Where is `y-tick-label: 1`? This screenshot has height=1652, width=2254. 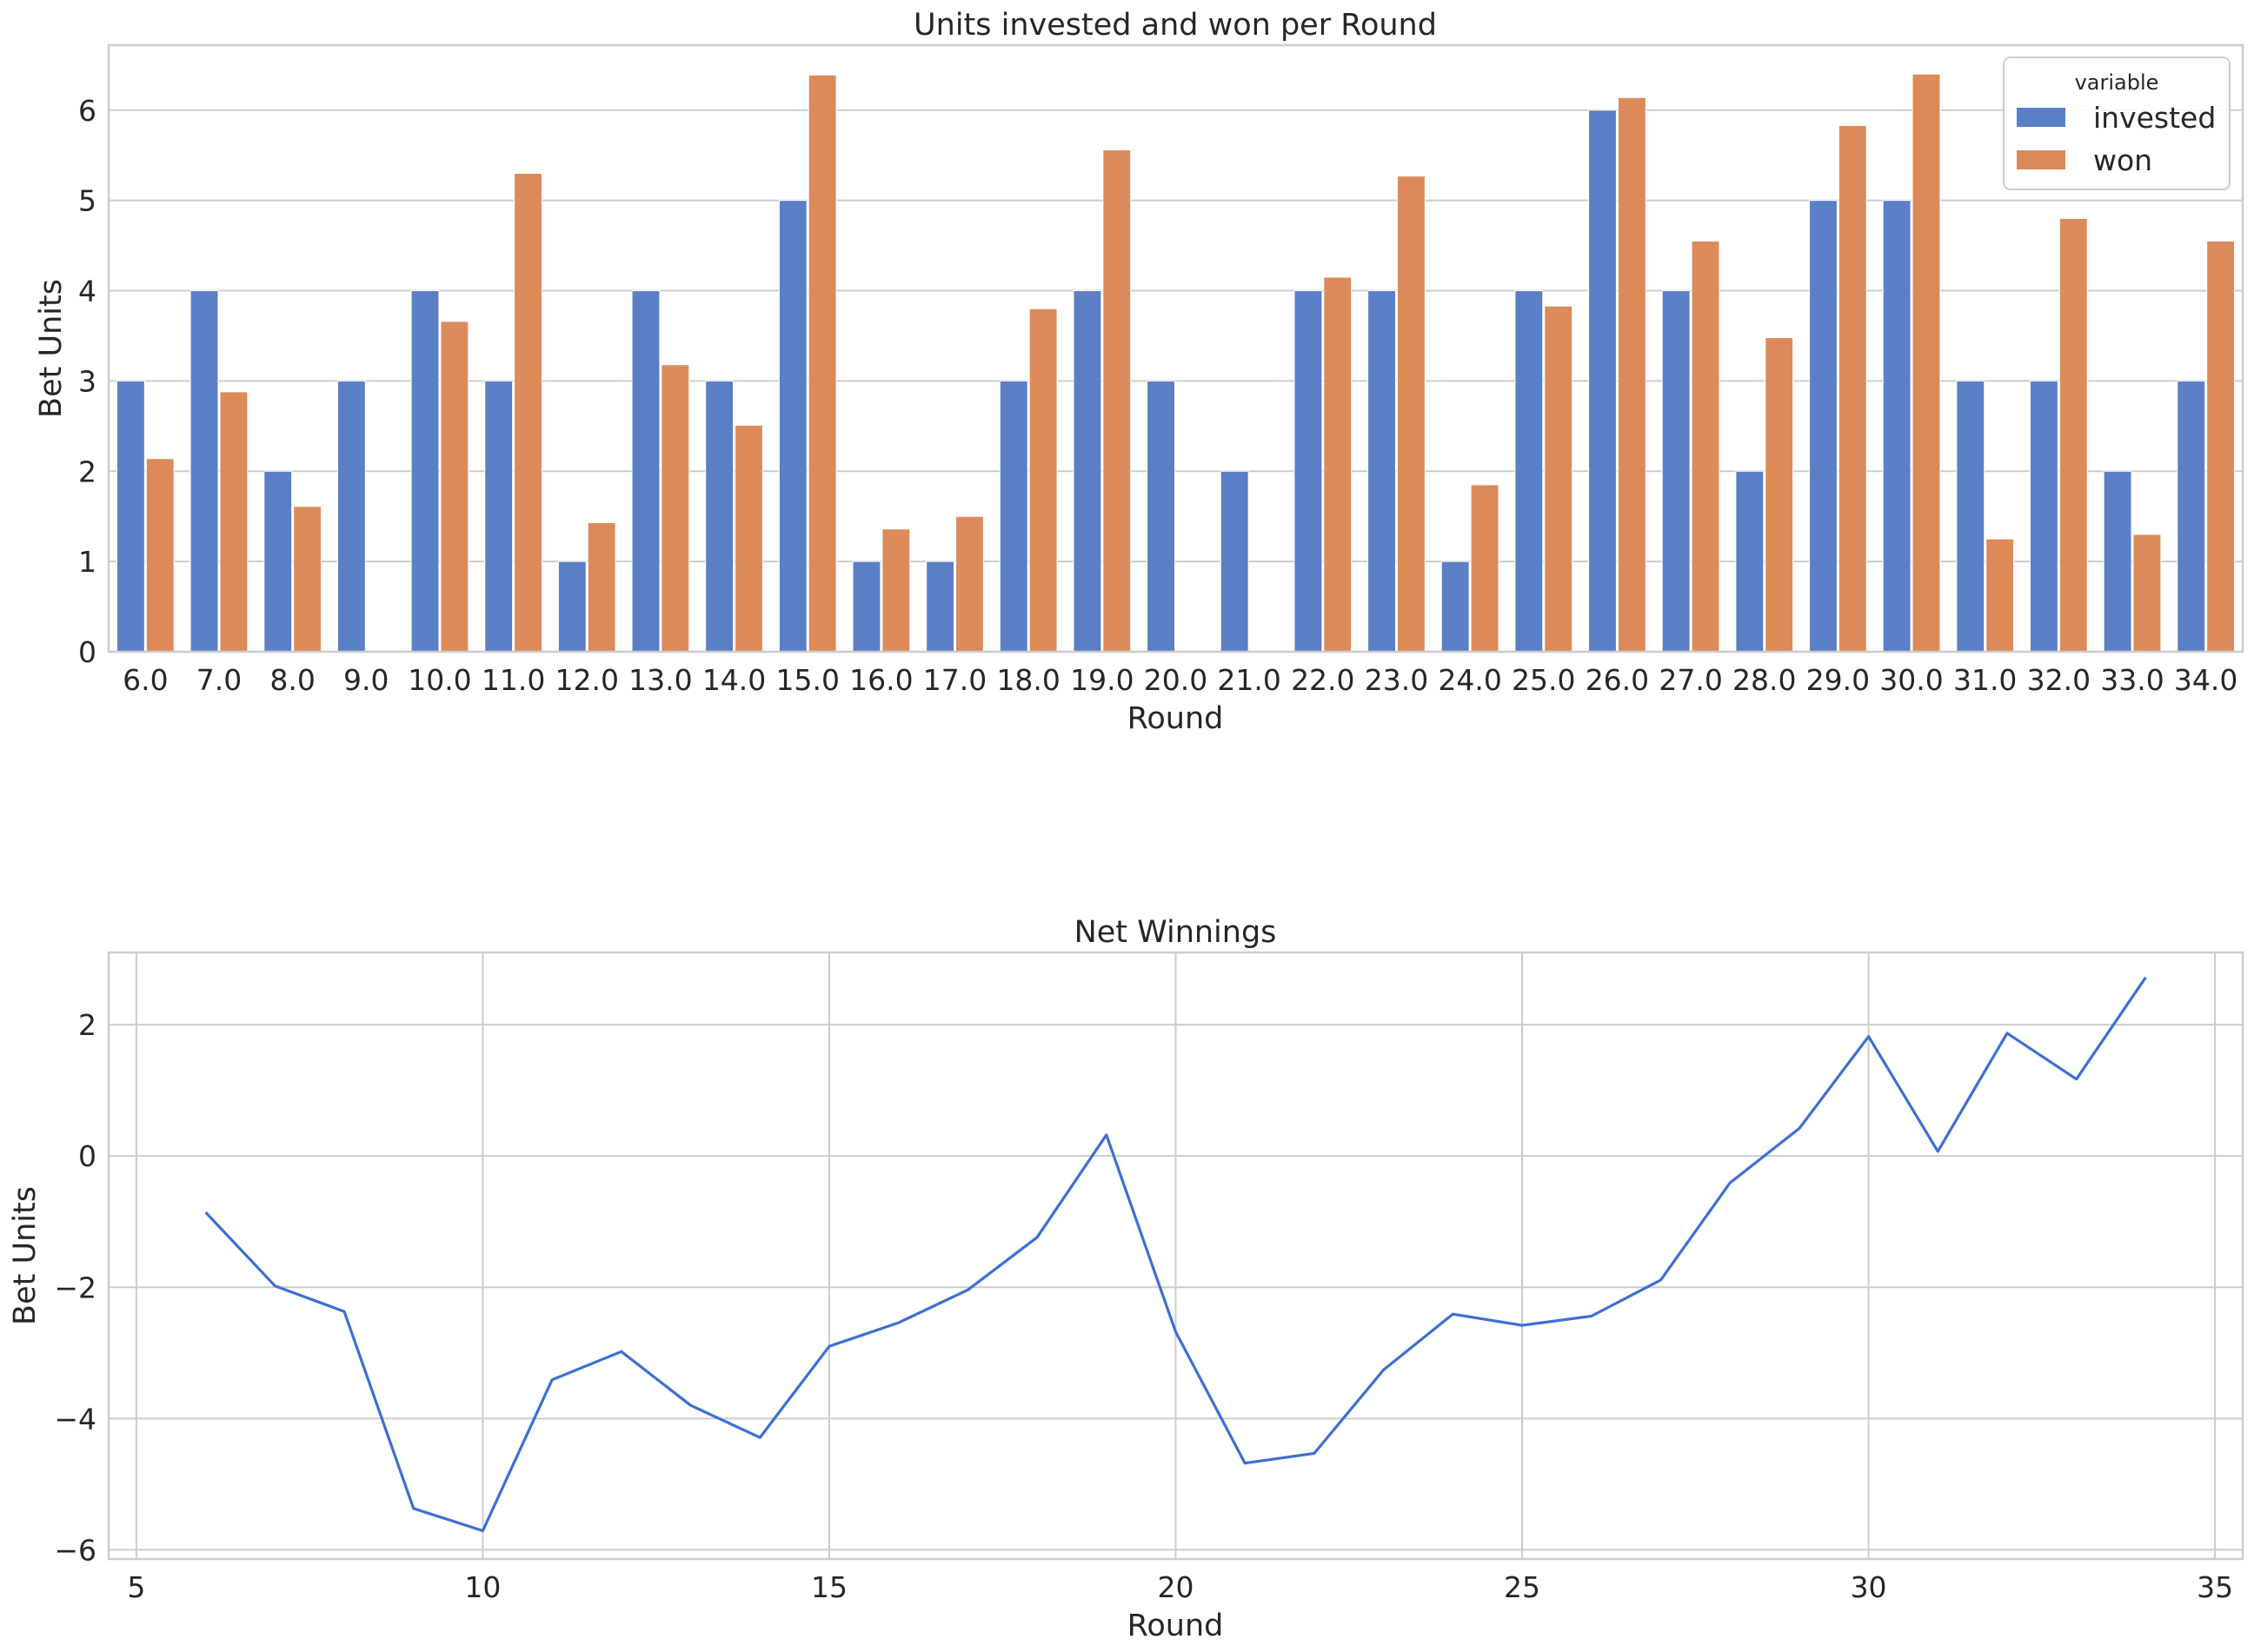
y-tick-label: 1 is located at coordinates (87, 562).